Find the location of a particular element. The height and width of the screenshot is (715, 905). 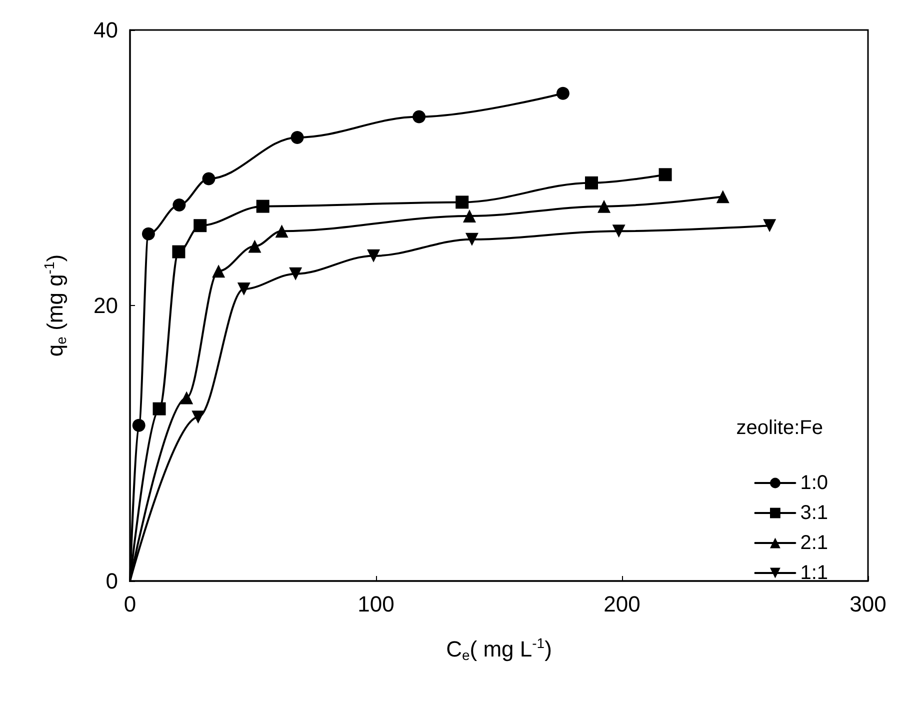

y-tick-label: 20 is located at coordinates (106, 305).